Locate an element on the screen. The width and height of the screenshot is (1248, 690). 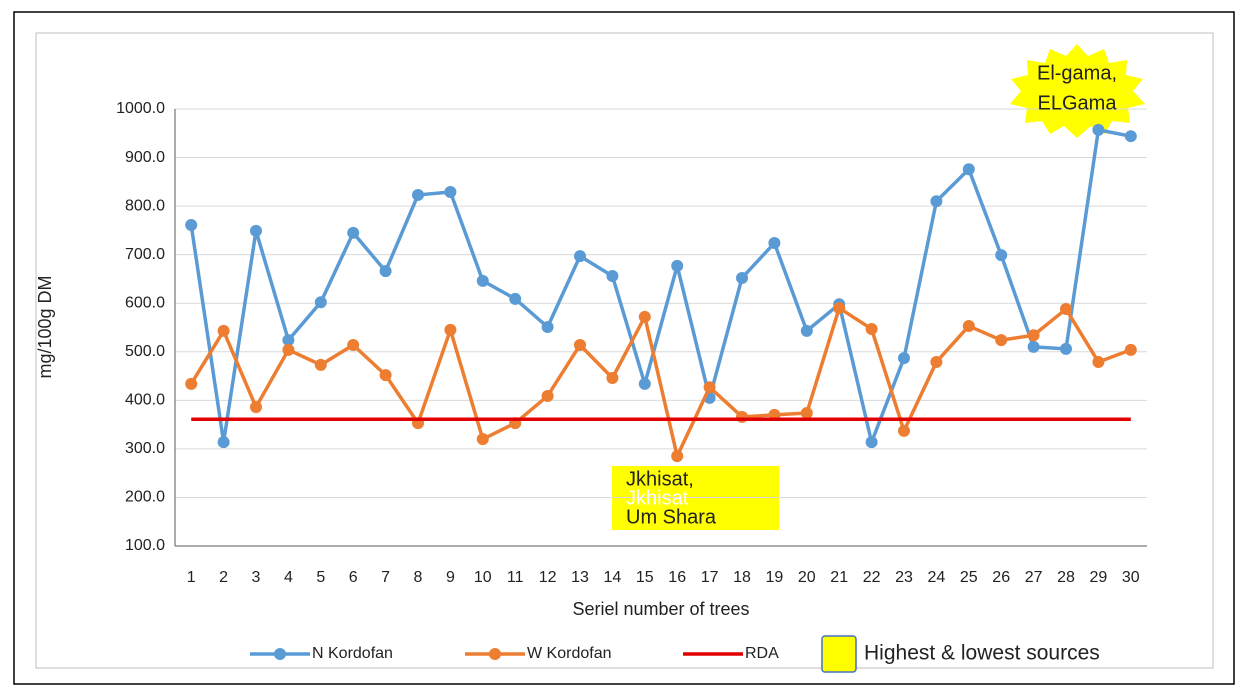
y-tick-label: 200.0 is located at coordinates (145, 497).